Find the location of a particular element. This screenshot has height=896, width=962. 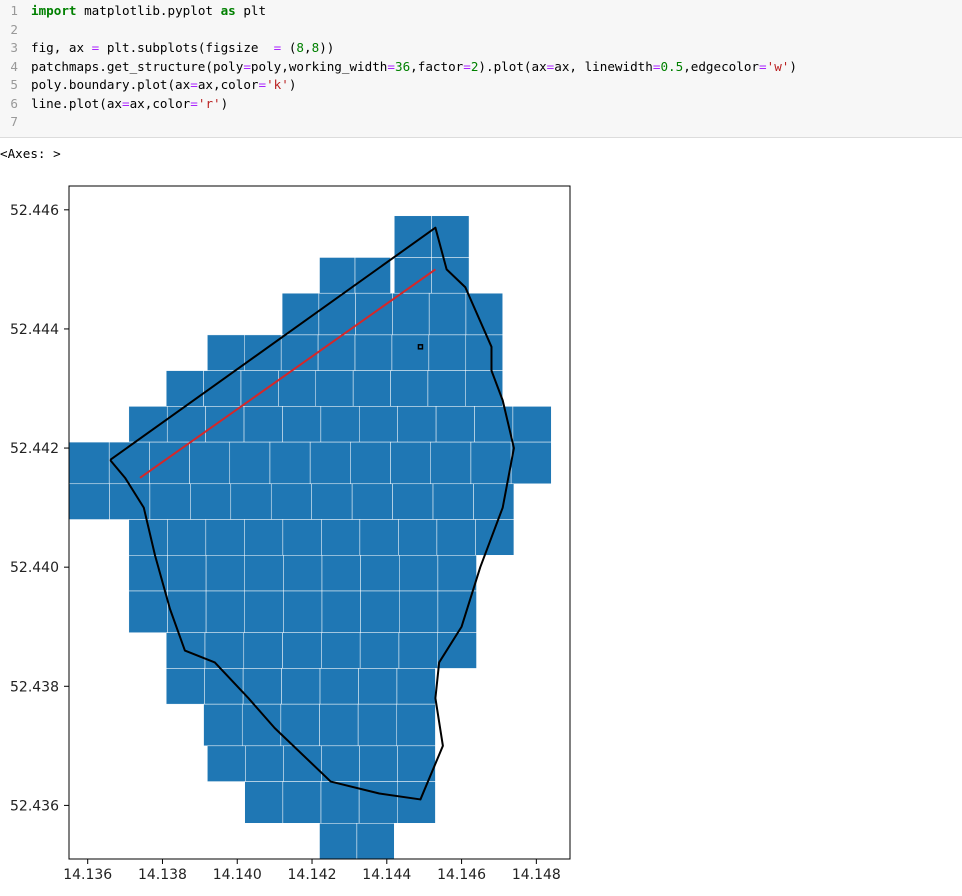

y-tick-label: 52.438 is located at coordinates (34, 687).